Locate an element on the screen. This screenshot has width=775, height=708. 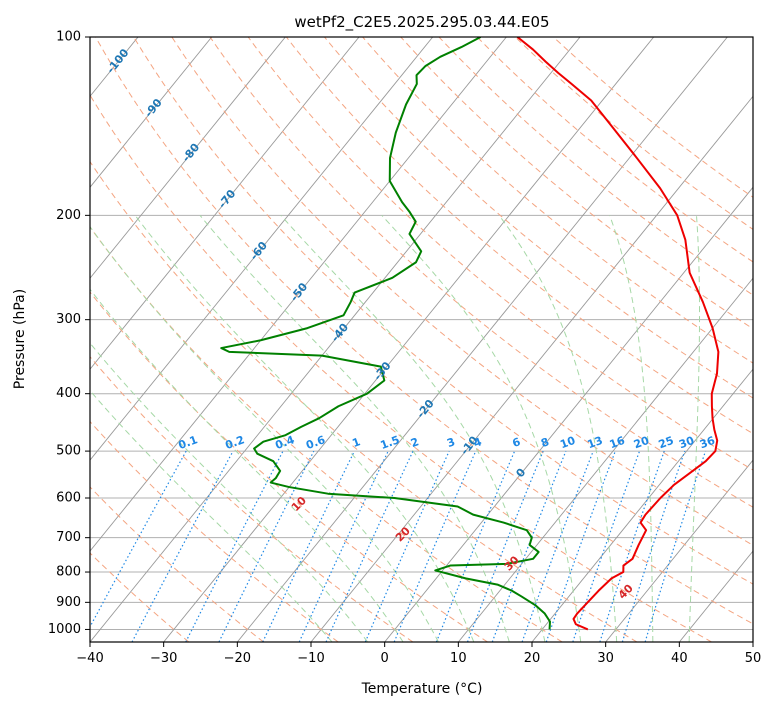
mixing-ratio-label: 0.2 is located at coordinates (234, 442).